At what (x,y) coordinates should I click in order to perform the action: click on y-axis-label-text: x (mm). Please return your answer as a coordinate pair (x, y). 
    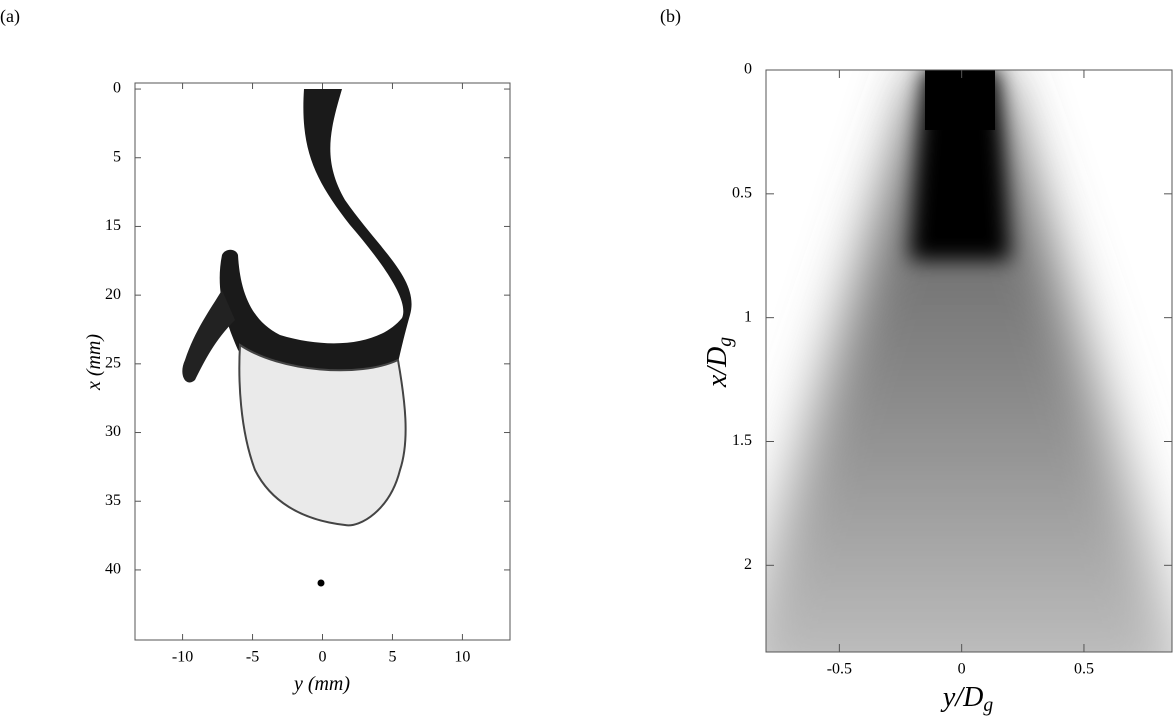
    Looking at the image, I should click on (94, 362).